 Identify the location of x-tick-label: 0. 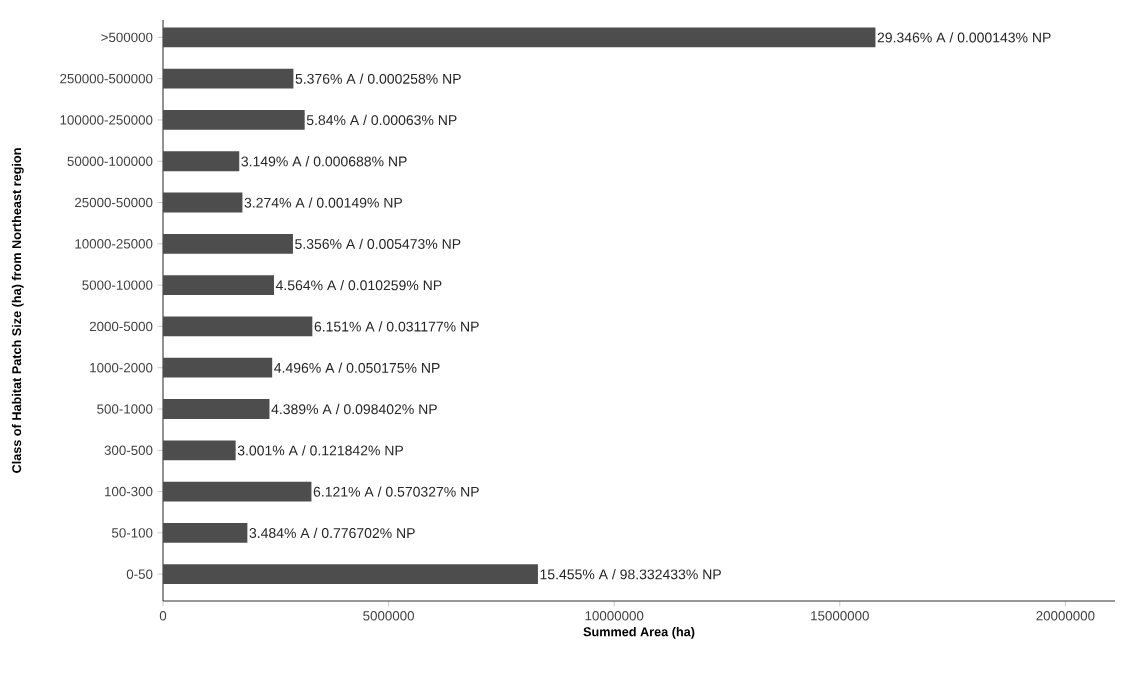
(163, 616).